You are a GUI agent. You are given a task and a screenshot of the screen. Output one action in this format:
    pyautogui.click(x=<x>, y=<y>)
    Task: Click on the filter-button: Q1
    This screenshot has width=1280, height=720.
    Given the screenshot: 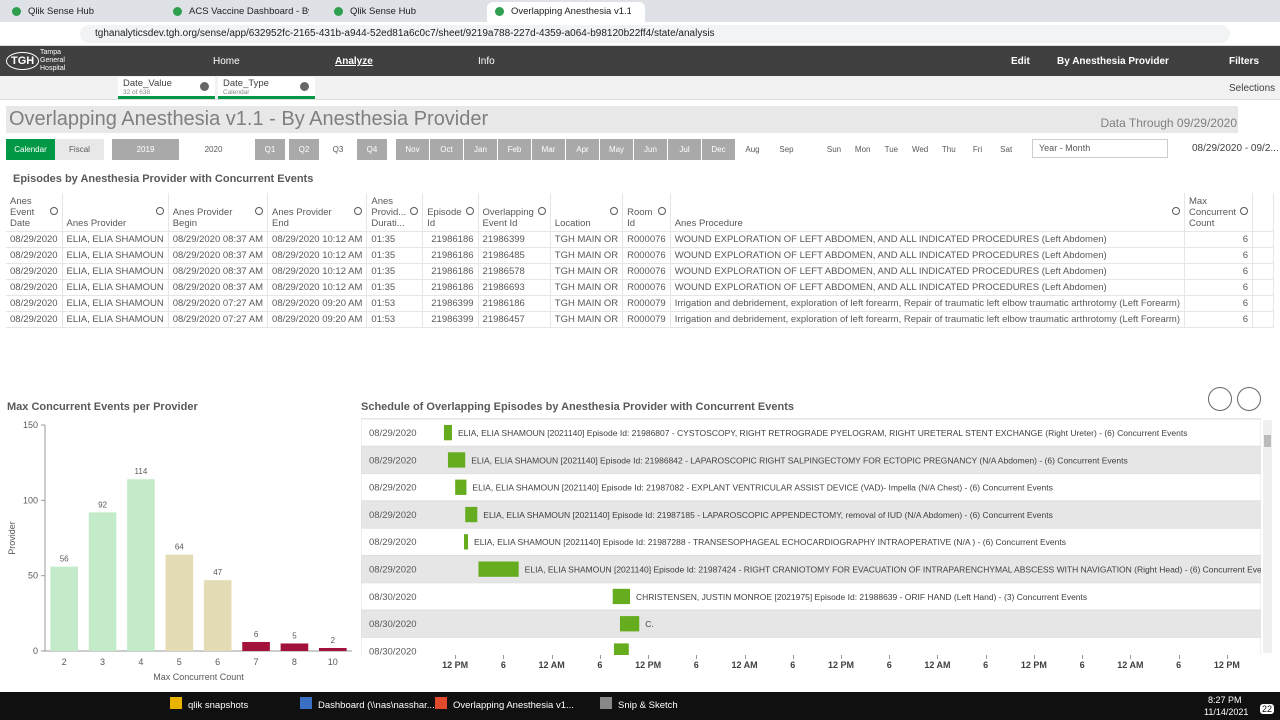 What is the action you would take?
    pyautogui.click(x=270, y=149)
    